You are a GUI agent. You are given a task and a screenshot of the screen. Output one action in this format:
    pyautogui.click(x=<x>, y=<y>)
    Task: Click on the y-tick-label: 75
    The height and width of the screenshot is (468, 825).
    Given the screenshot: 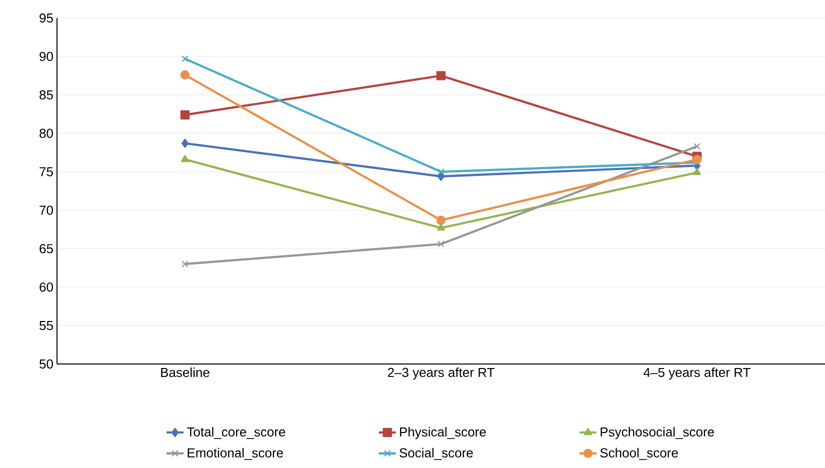 What is the action you would take?
    pyautogui.click(x=46, y=171)
    